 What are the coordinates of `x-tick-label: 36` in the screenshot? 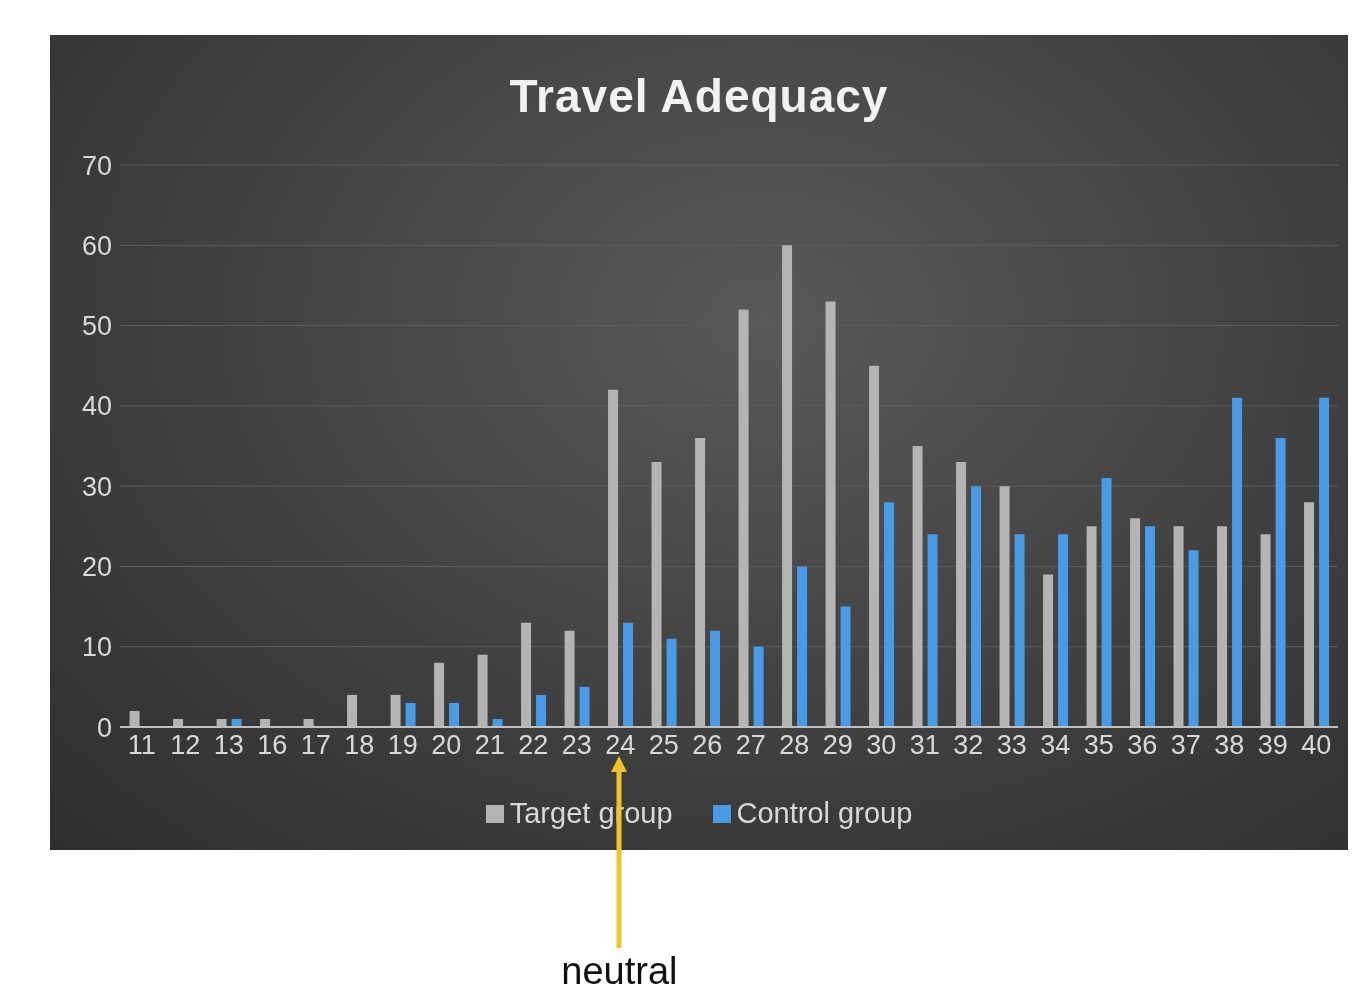 It's located at (1142, 745).